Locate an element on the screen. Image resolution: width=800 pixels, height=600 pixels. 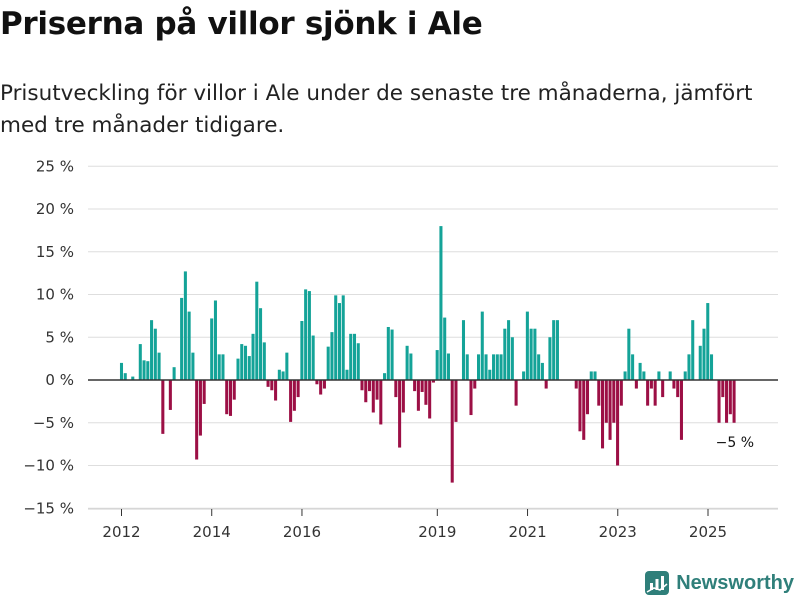
y-axis-tick-labels: −15 % −10 % −5 % 0 % 5 % 10 % 15 % 20 % 25 % is located at coordinates (48, 337).